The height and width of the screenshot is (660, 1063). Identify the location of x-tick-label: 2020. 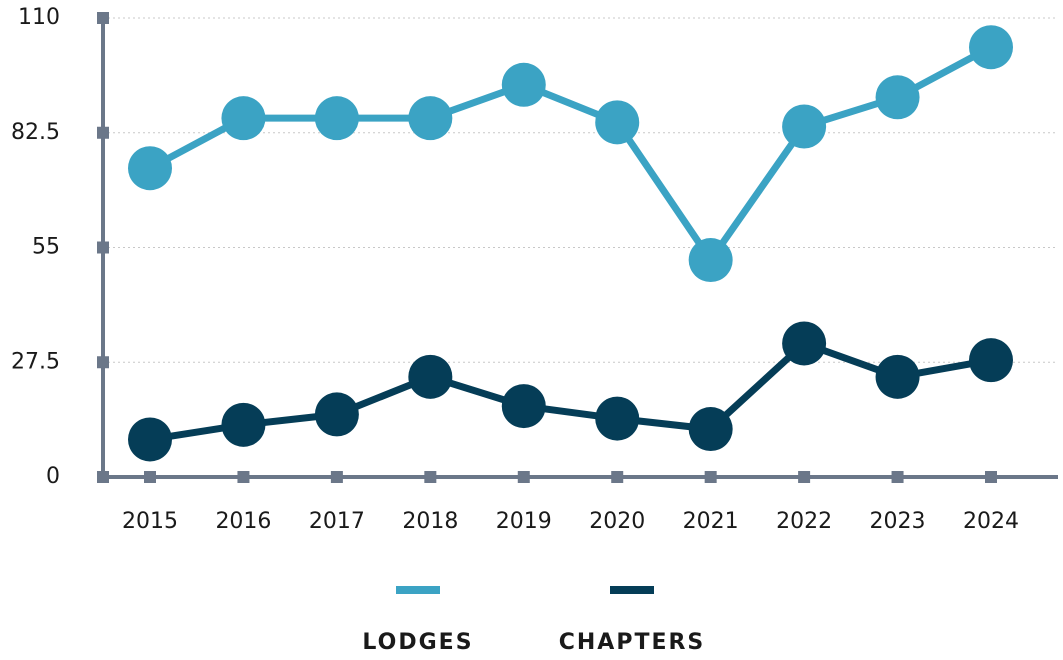
(617, 521).